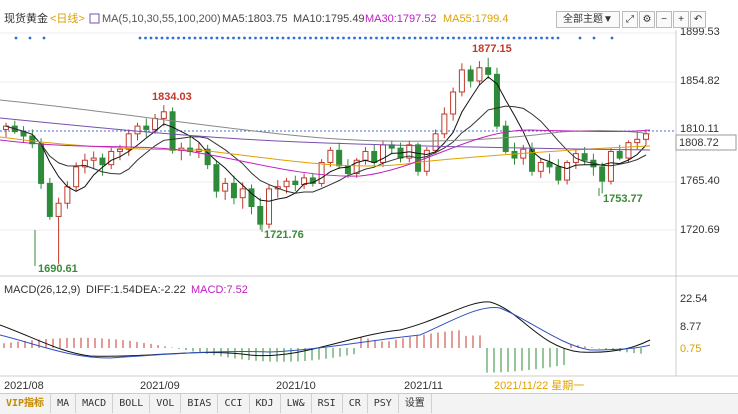 The width and height of the screenshot is (738, 414). What do you see at coordinates (296, 403) in the screenshot?
I see `tab-lw: LW&` at bounding box center [296, 403].